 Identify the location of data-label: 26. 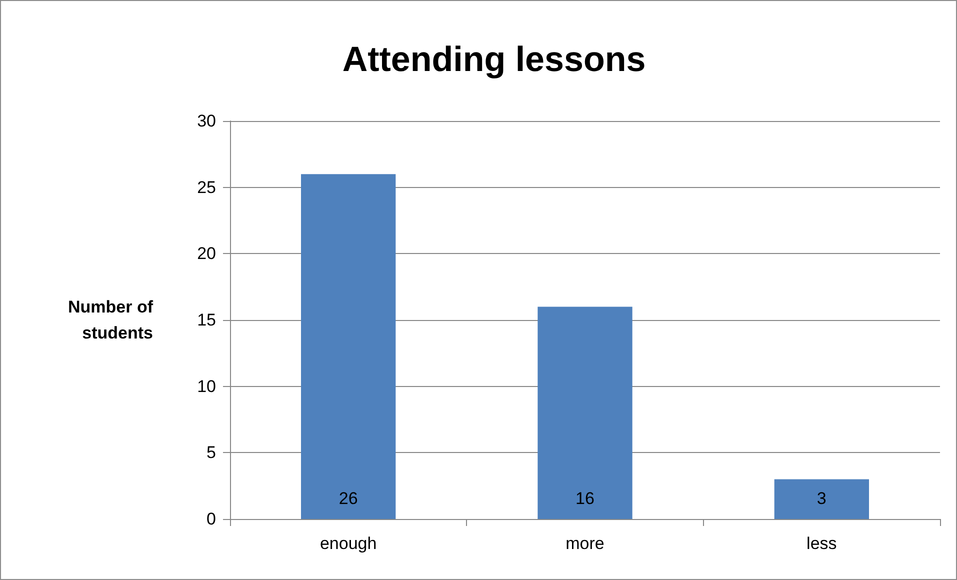
(348, 498).